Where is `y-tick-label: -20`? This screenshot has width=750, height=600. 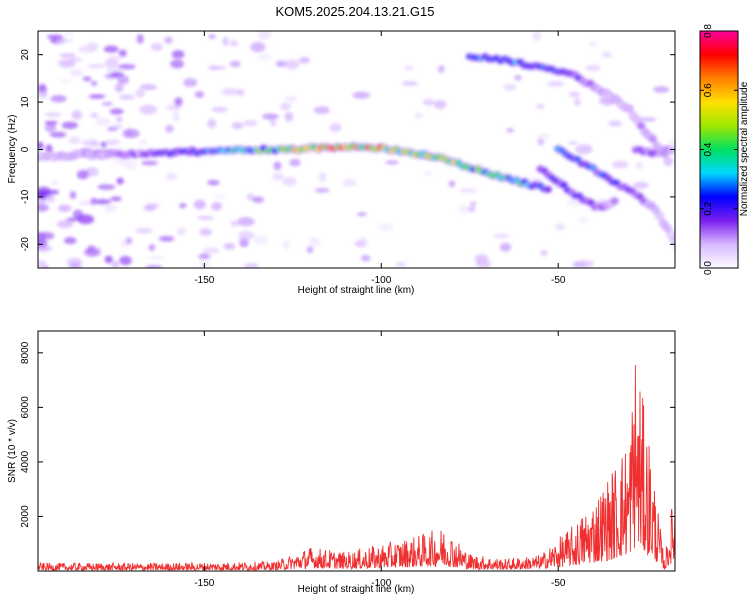 y-tick-label: -20 is located at coordinates (25, 244).